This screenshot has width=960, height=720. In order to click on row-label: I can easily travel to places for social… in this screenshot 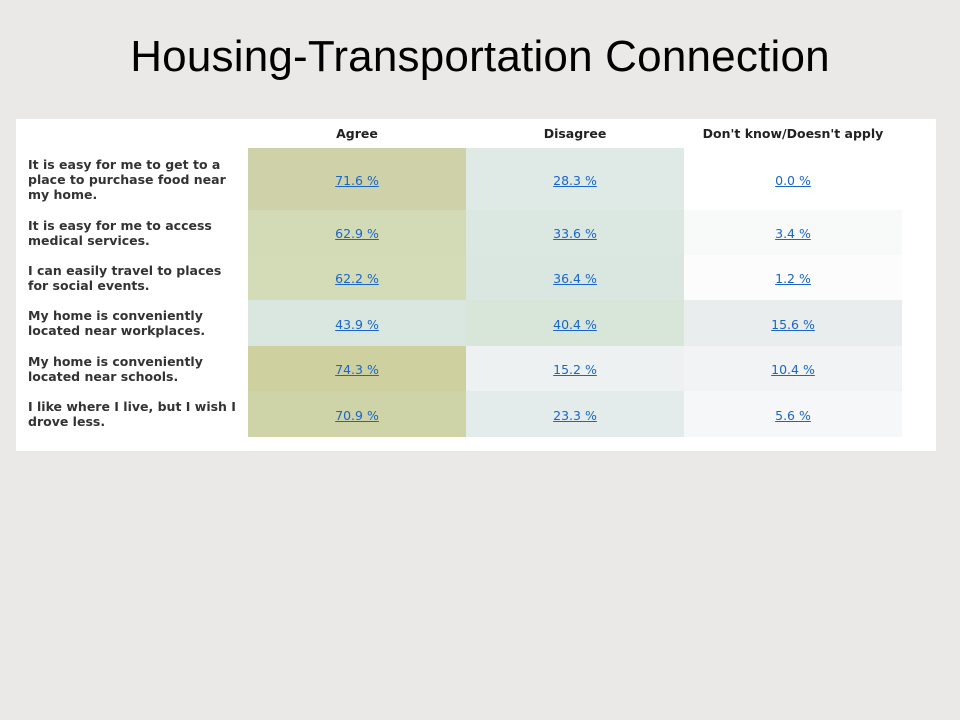, I will do `click(125, 277)`.